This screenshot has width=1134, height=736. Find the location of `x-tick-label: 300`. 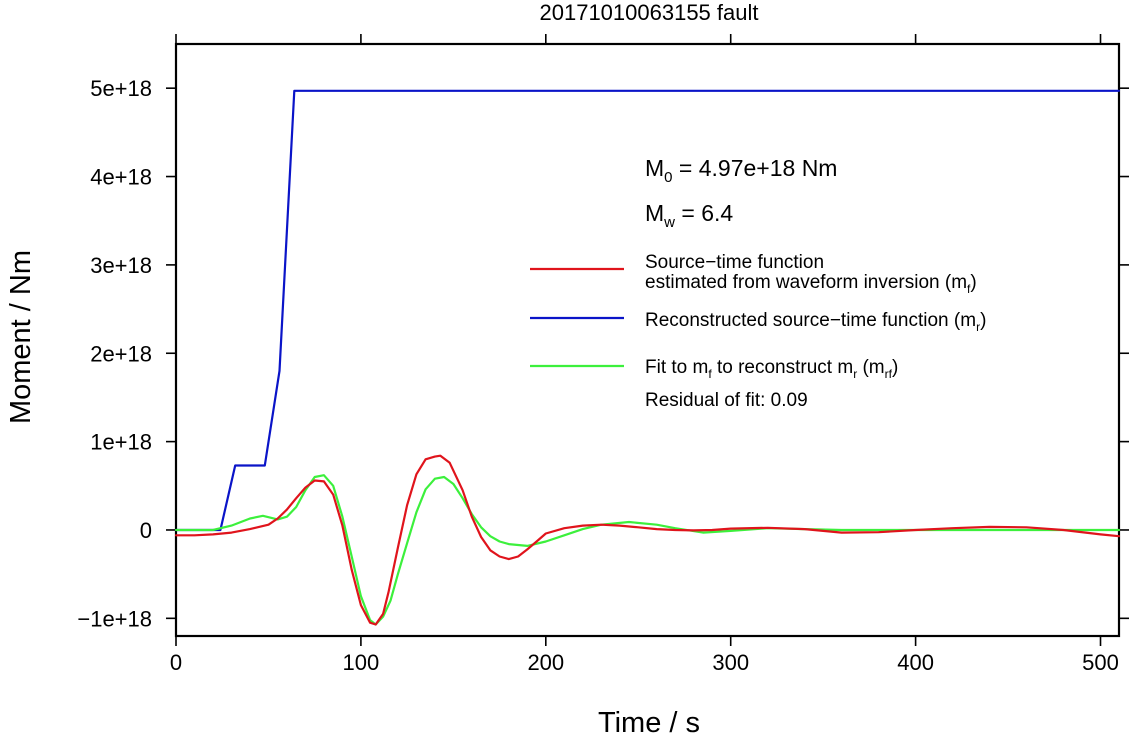

x-tick-label: 300 is located at coordinates (730, 662).